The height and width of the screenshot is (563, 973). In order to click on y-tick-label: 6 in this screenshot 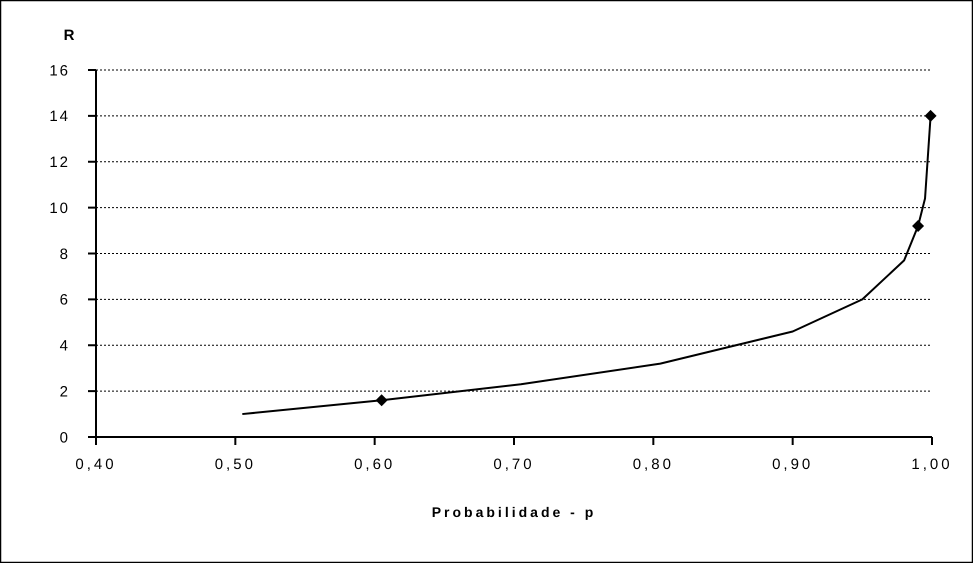, I will do `click(65, 300)`.